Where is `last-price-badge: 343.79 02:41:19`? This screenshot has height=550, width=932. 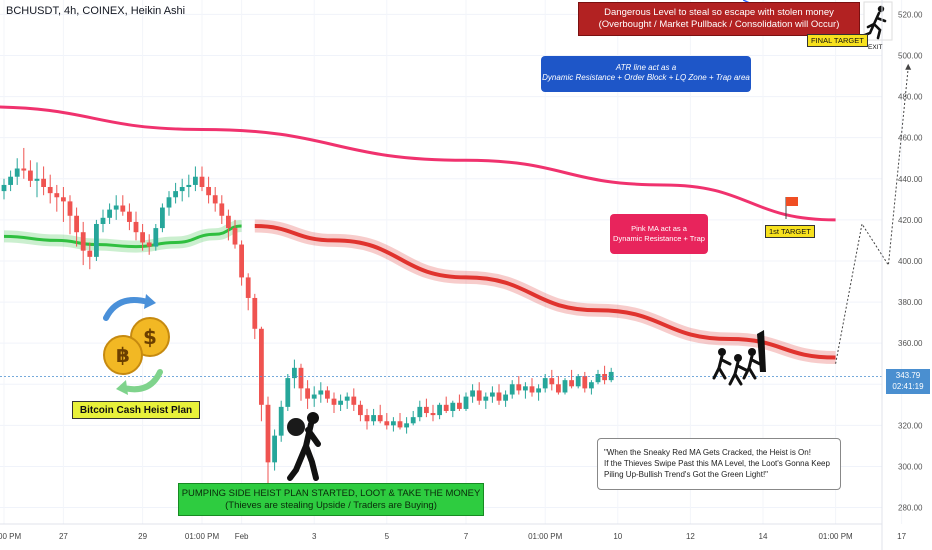
last-price-badge: 343.79 02:41:19 is located at coordinates (908, 381).